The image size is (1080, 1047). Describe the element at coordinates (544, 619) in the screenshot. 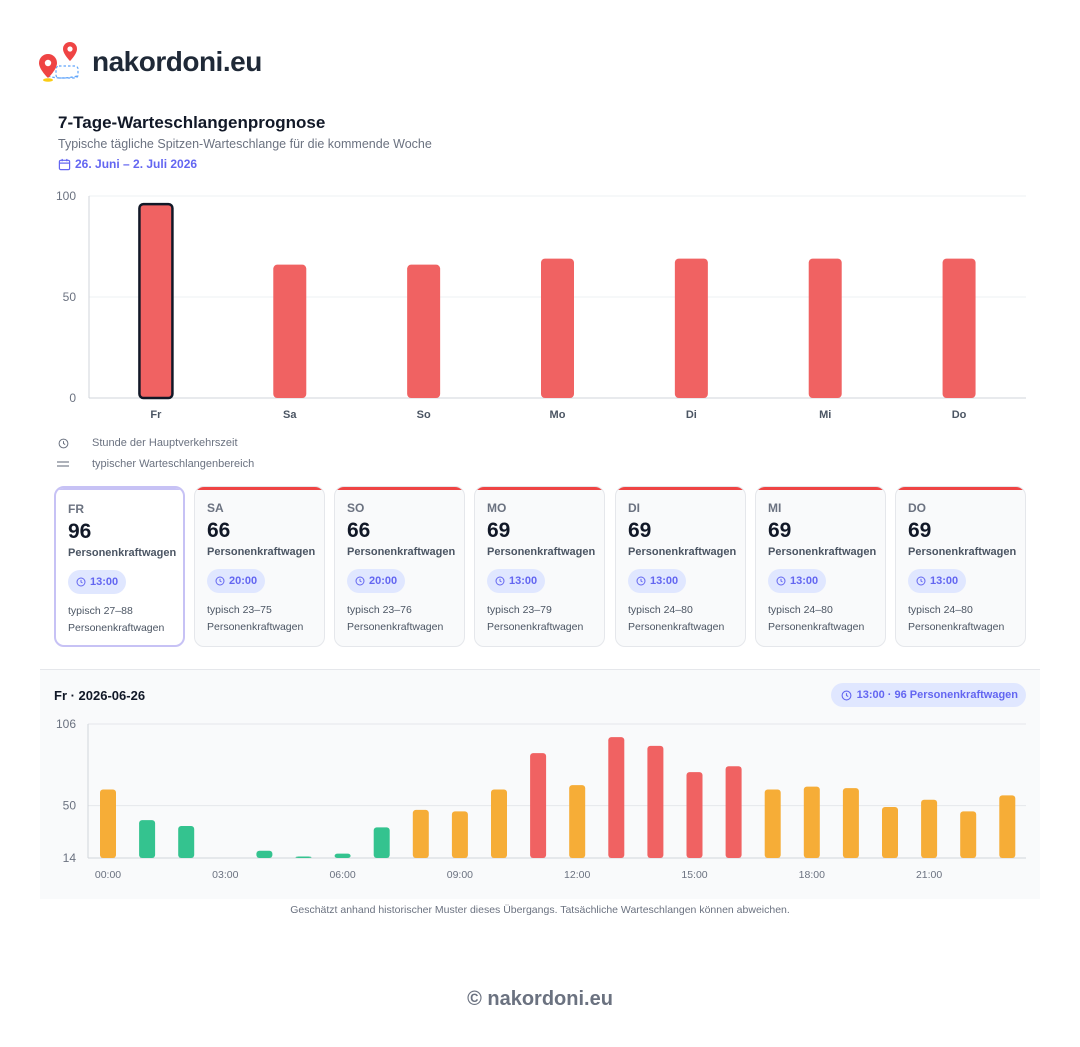

I see `card-range: typisch 23–79 Personenkraftwagen` at that location.